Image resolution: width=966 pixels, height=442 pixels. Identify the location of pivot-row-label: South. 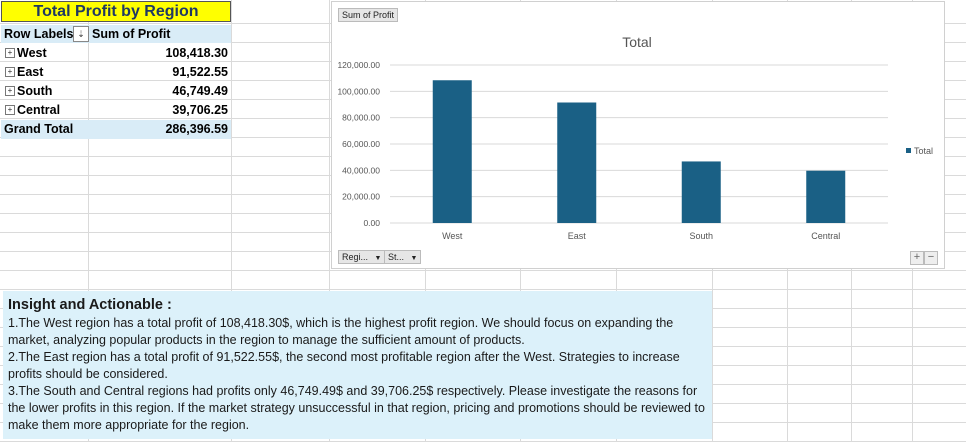
(35, 91).